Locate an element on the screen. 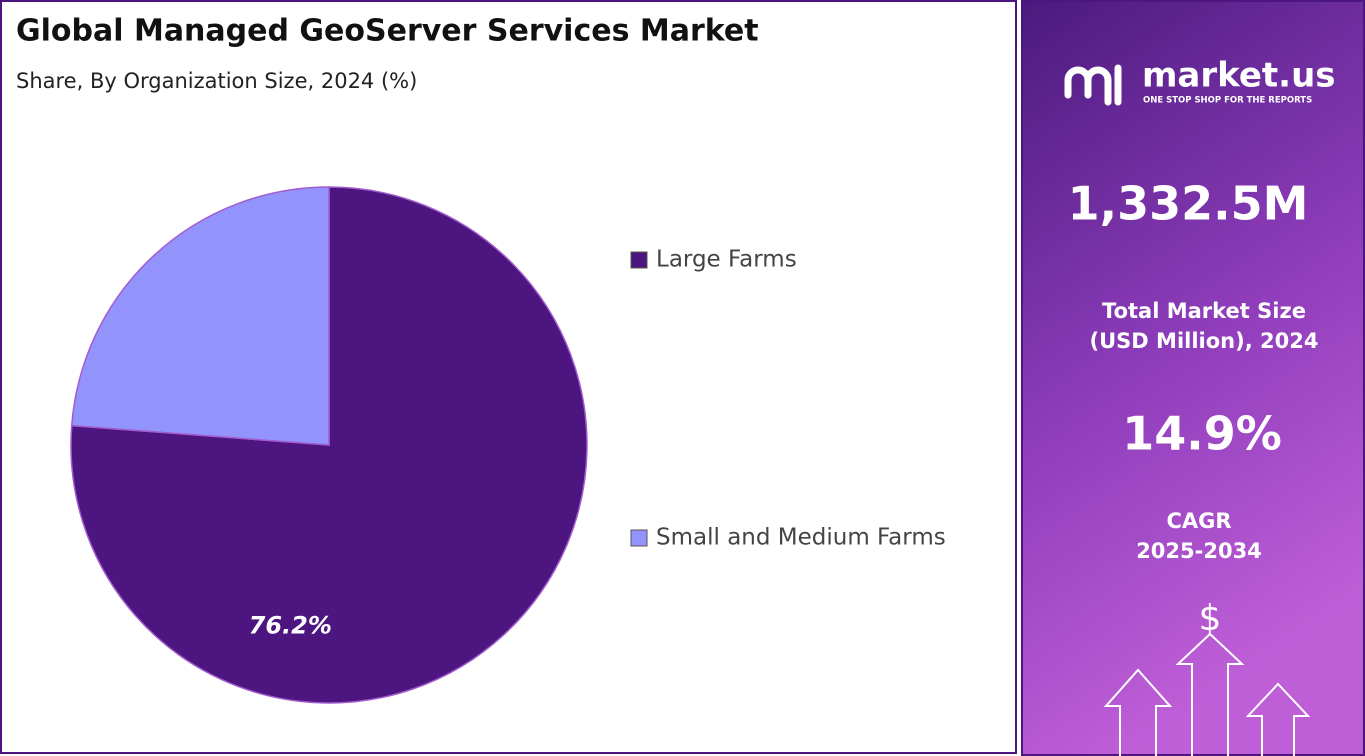 Image resolution: width=1365 pixels, height=756 pixels. legend: Large Farms Small and Medium Farms is located at coordinates (788, 399).